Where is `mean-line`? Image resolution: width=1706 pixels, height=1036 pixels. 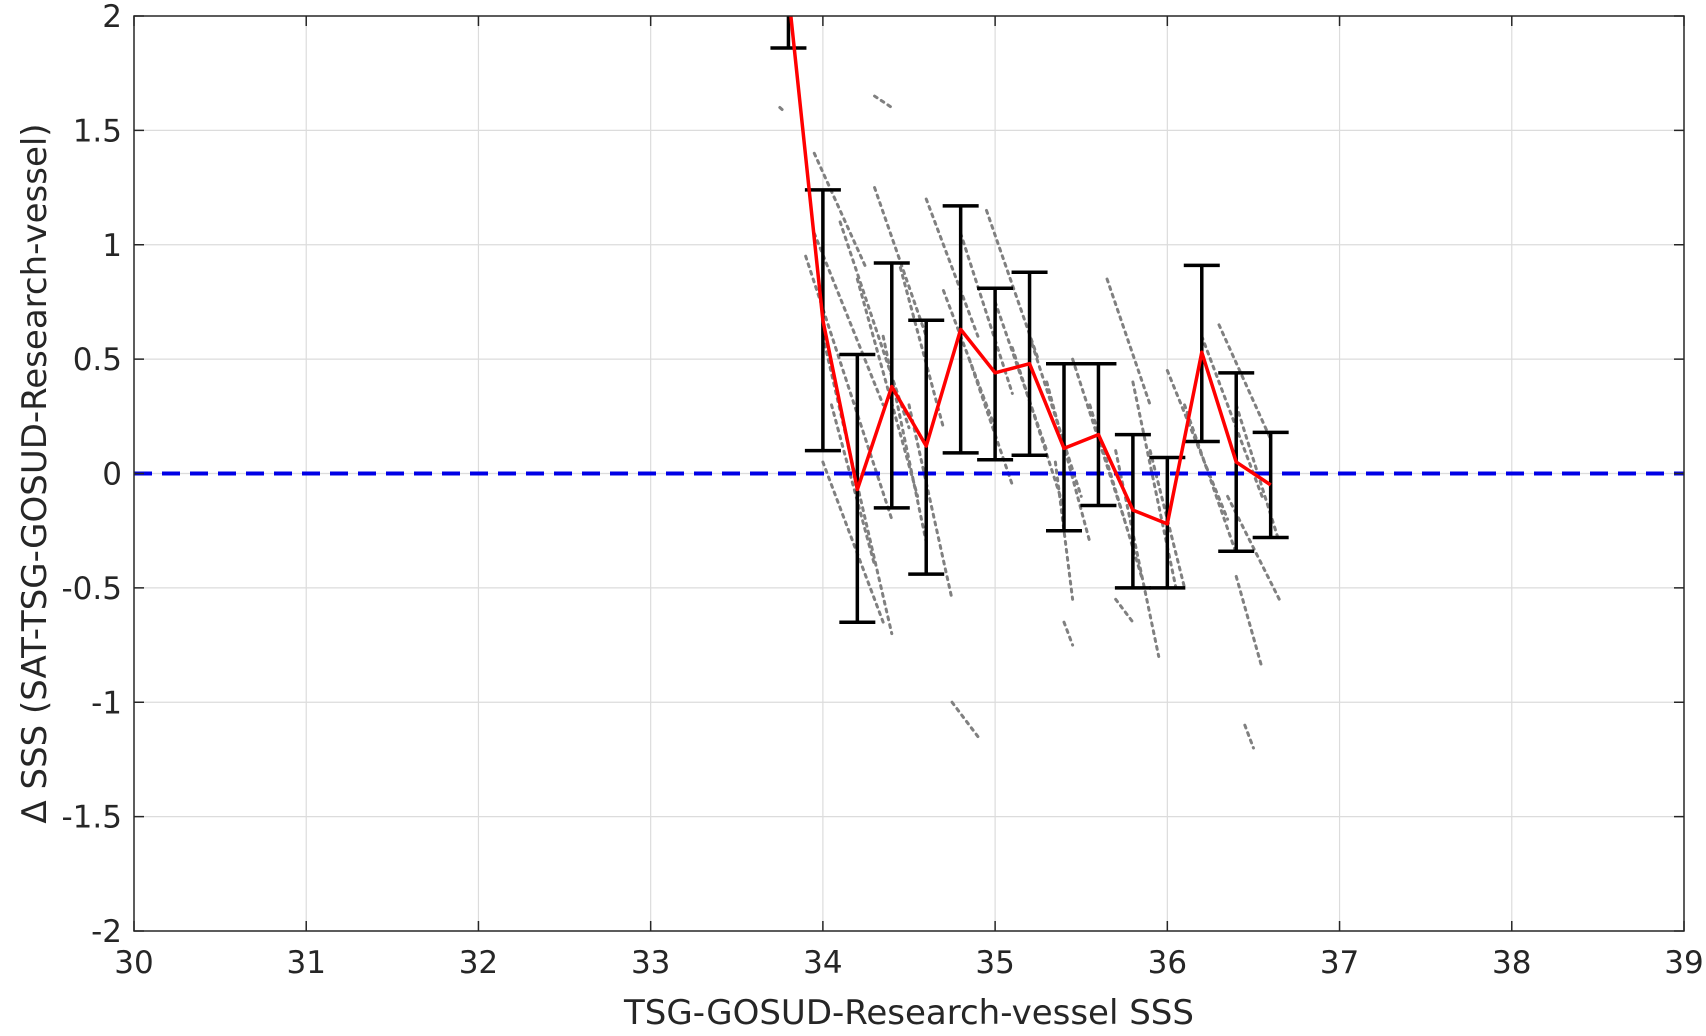
mean-line is located at coordinates (1030, 271).